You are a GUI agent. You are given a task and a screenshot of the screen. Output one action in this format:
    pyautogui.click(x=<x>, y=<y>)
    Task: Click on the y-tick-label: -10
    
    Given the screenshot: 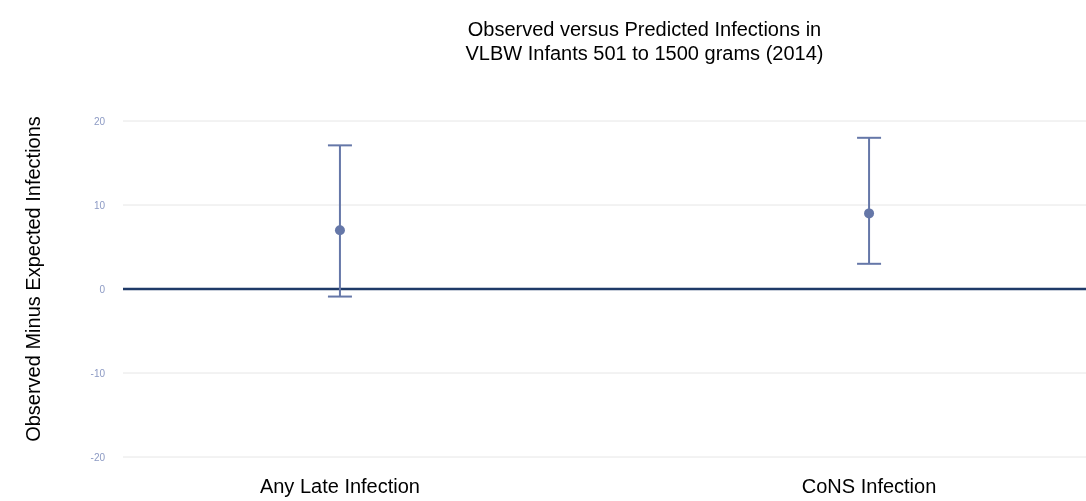 What is the action you would take?
    pyautogui.click(x=98, y=373)
    